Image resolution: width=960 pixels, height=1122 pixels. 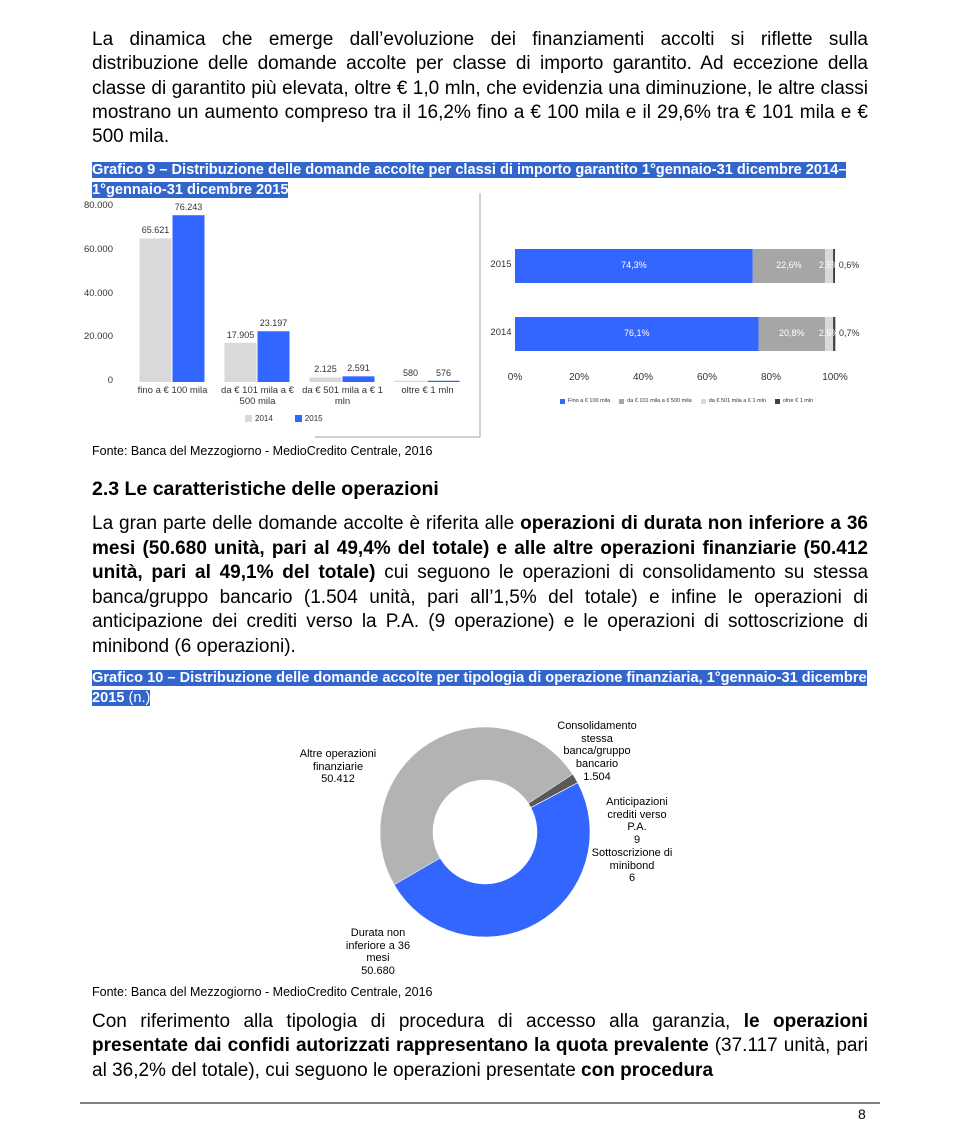 What do you see at coordinates (378, 946) in the screenshot?
I see `slice-name: Durata non inferiore a 36 mesi` at bounding box center [378, 946].